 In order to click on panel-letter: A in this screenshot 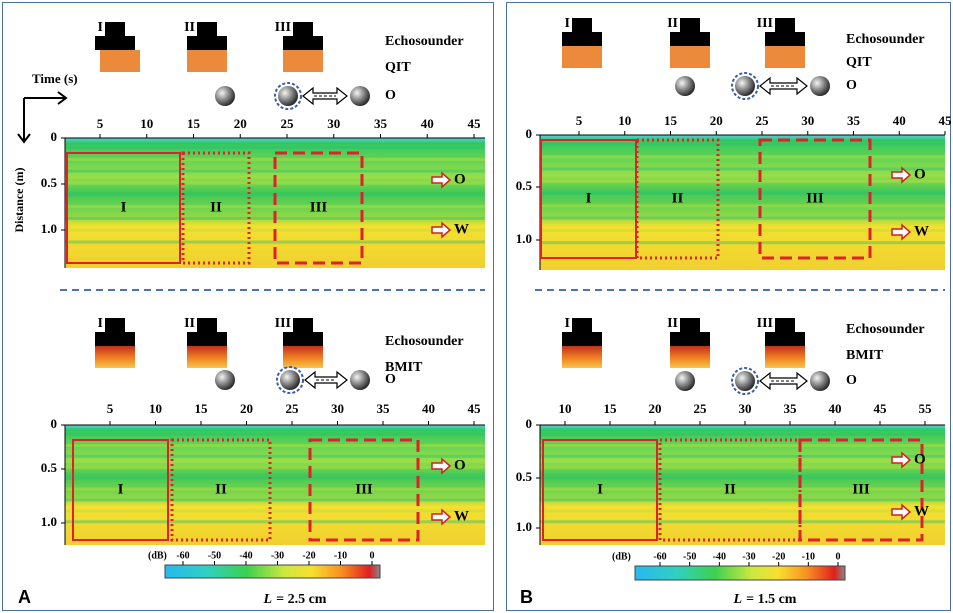, I will do `click(24, 597)`.